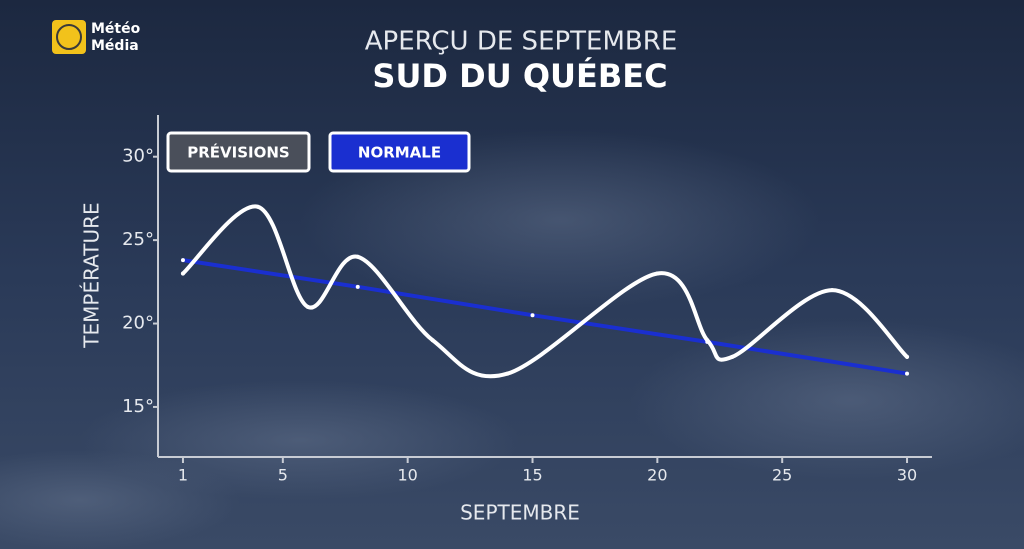 This screenshot has width=1024, height=549. What do you see at coordinates (532, 475) in the screenshot?
I see `x-tick-label: 15` at bounding box center [532, 475].